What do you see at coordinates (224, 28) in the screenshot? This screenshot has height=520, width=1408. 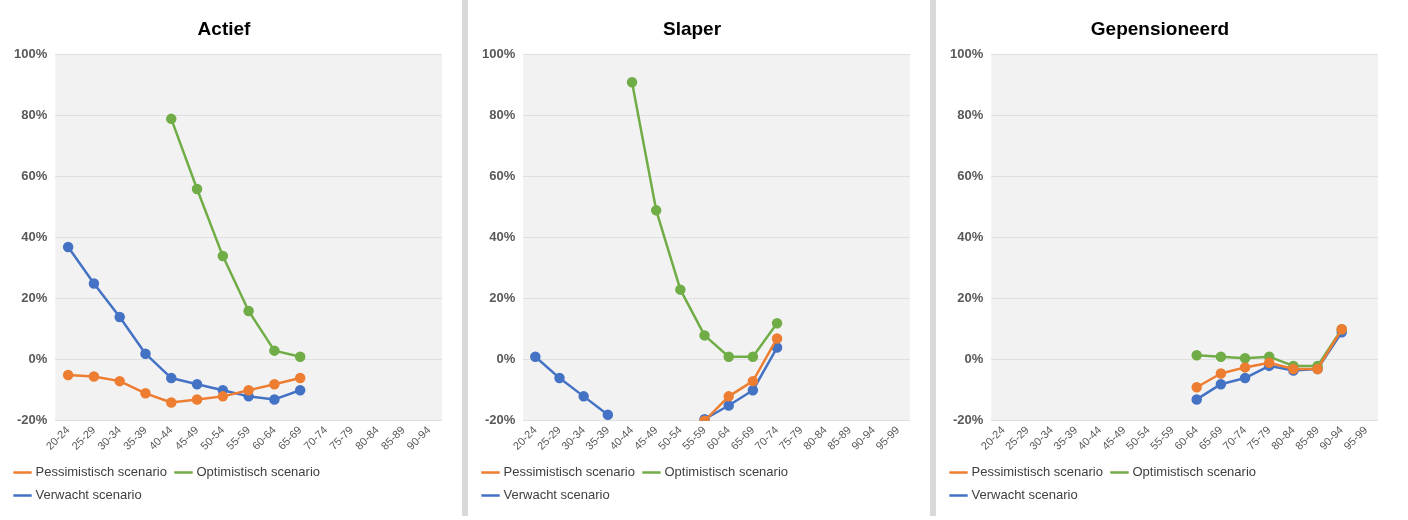 I see `chart-title: Actief` at bounding box center [224, 28].